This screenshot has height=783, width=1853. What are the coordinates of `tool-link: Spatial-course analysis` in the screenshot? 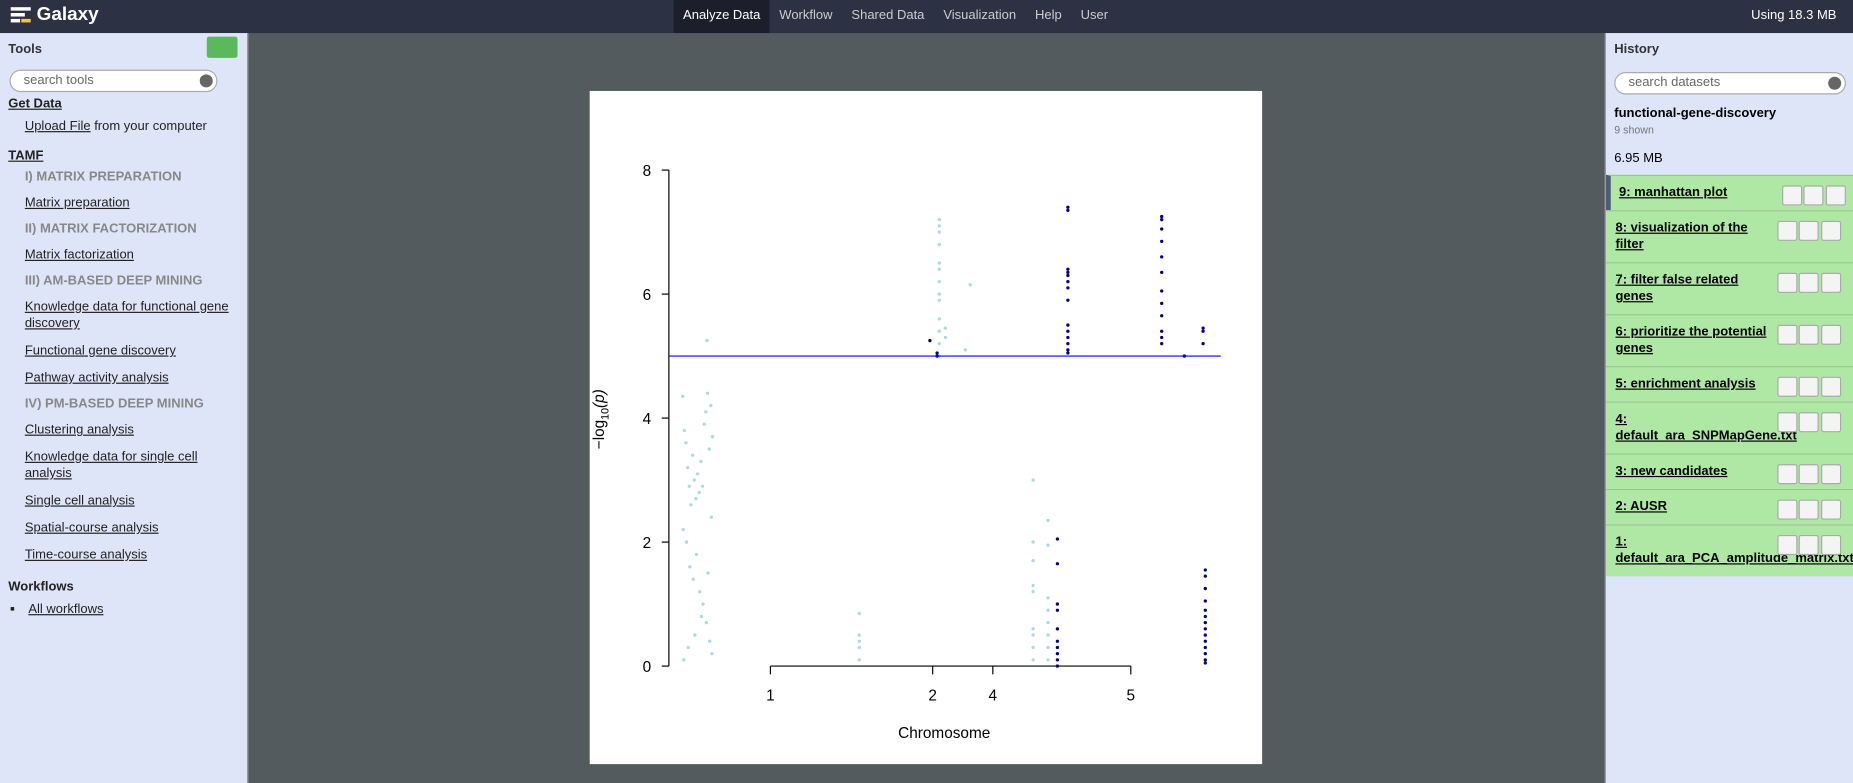 It's located at (91, 527).